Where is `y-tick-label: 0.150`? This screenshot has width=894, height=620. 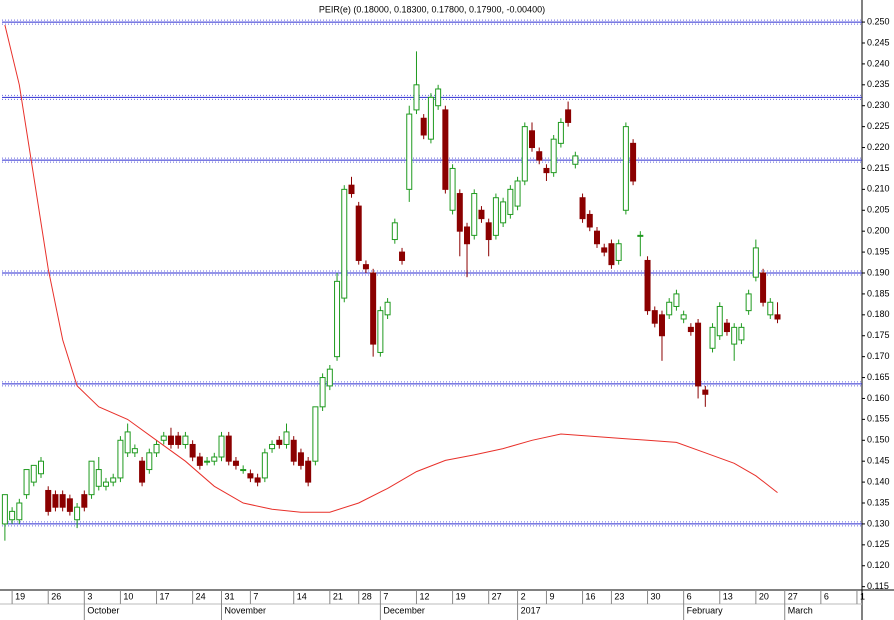
y-tick-label: 0.150 is located at coordinates (878, 440).